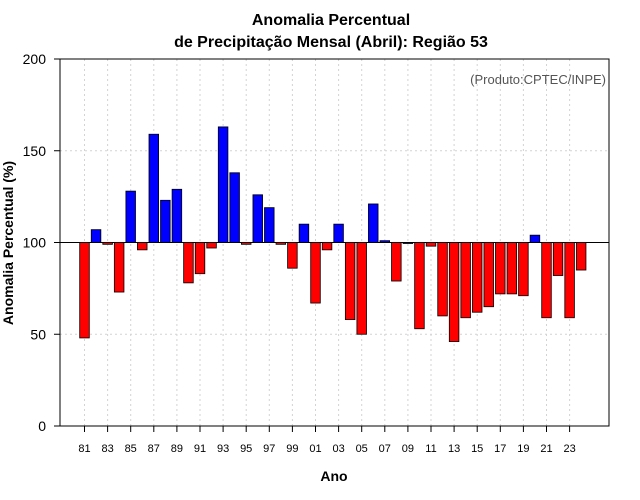  I want to click on x-tick-label: 17, so click(500, 449).